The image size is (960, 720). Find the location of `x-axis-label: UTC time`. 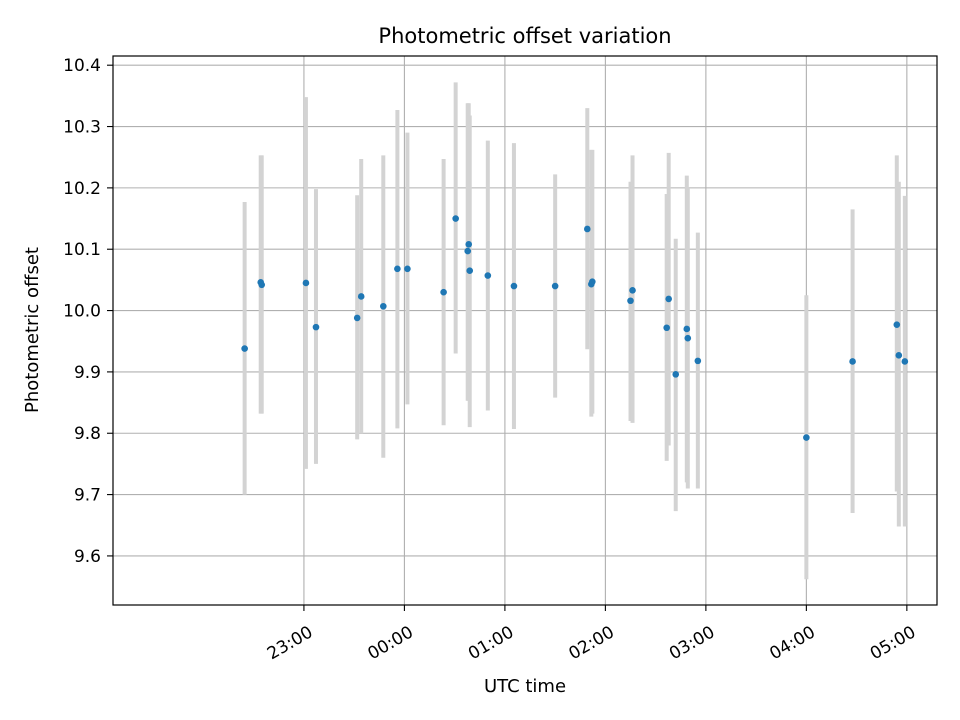

x-axis-label: UTC time is located at coordinates (525, 686).